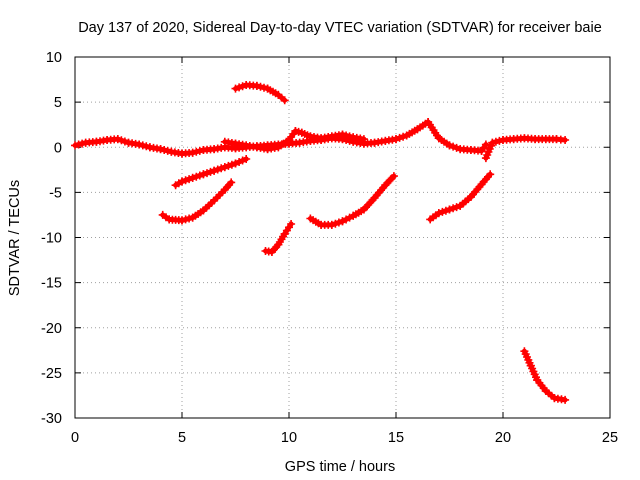 This screenshot has width=640, height=480. I want to click on y-axis-label: SDTVAR / TECUs, so click(15, 238).